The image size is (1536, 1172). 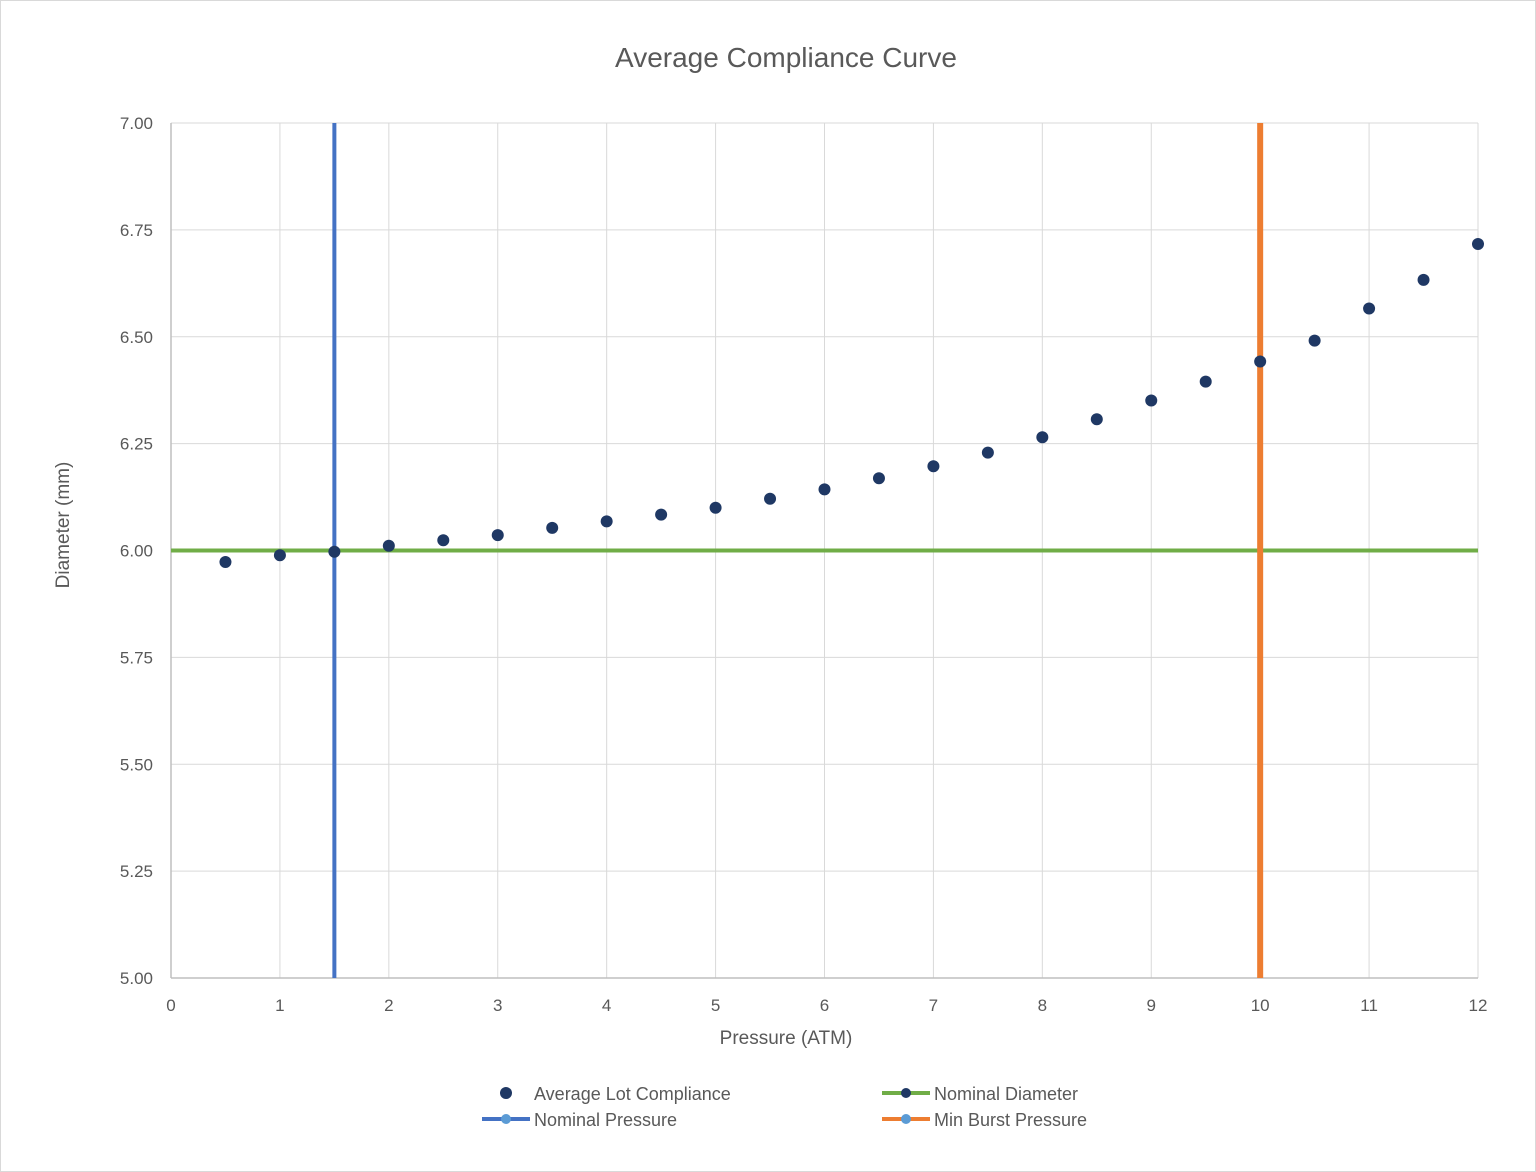 What do you see at coordinates (506, 1119) in the screenshot?
I see `legend-marker-nominal-pressure` at bounding box center [506, 1119].